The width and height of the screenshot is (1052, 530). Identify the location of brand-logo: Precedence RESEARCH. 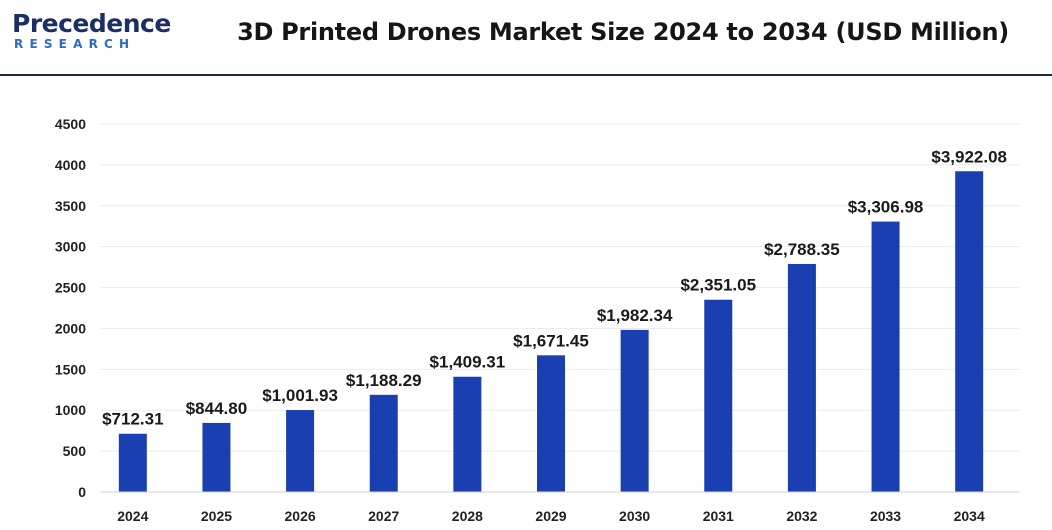
(92, 33).